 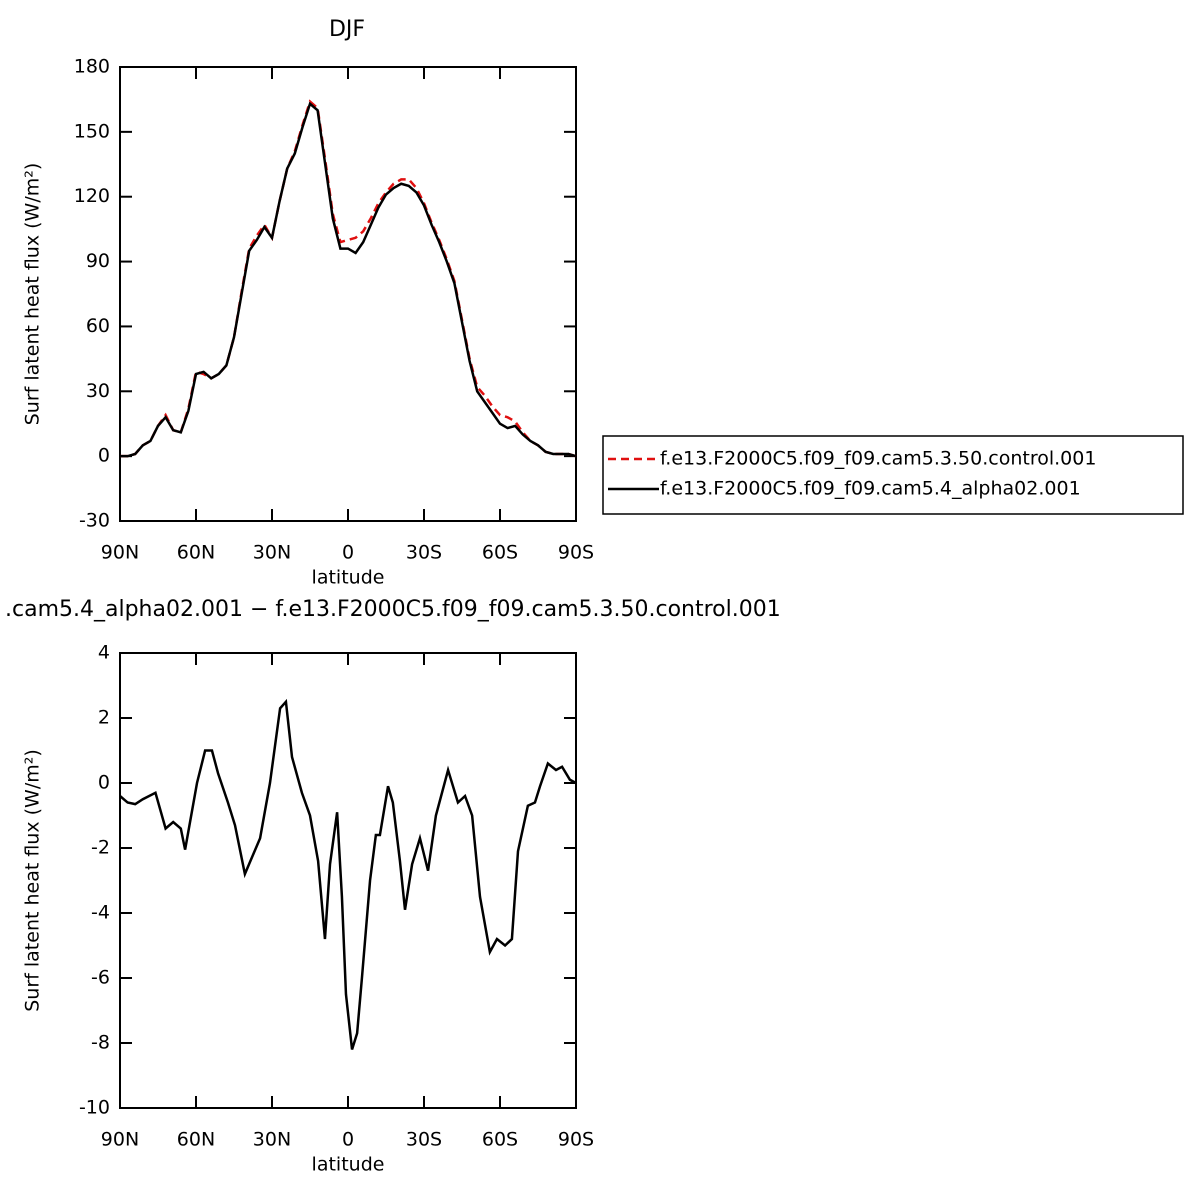 What do you see at coordinates (347, 29) in the screenshot?
I see `chart-title: DJF` at bounding box center [347, 29].